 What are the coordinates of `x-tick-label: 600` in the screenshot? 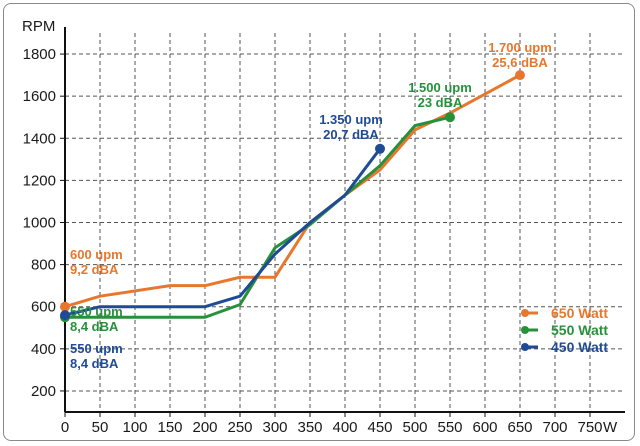 It's located at (484, 427).